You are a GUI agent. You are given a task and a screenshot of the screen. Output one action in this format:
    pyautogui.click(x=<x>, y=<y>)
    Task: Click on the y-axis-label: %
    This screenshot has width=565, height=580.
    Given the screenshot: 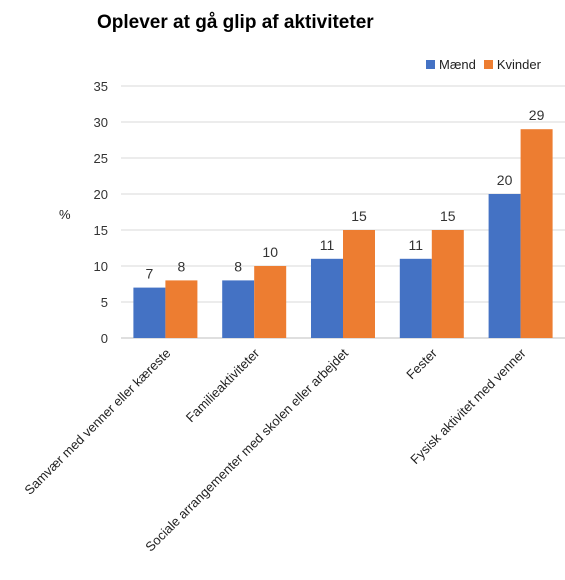 What is the action you would take?
    pyautogui.click(x=65, y=214)
    